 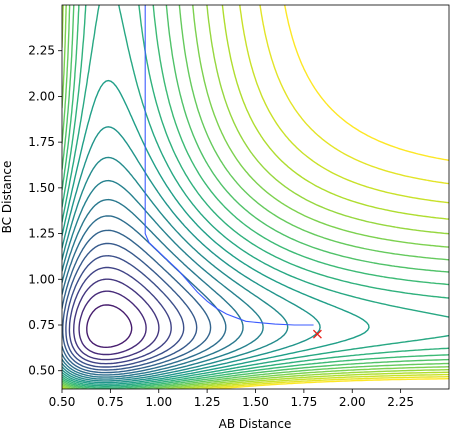 What do you see at coordinates (400, 402) in the screenshot?
I see `x-tick-label: 2.25` at bounding box center [400, 402].